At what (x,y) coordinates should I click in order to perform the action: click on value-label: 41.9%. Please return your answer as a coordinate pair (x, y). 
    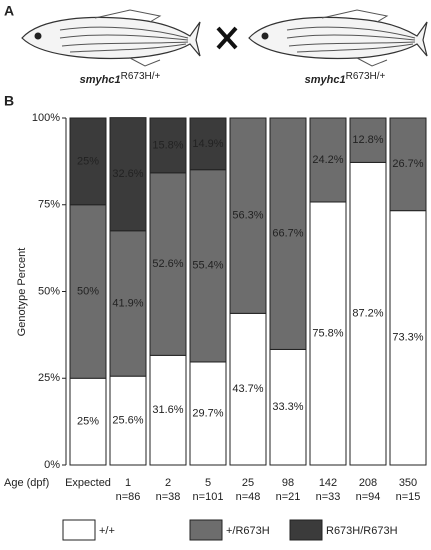
    Looking at the image, I should click on (127, 303).